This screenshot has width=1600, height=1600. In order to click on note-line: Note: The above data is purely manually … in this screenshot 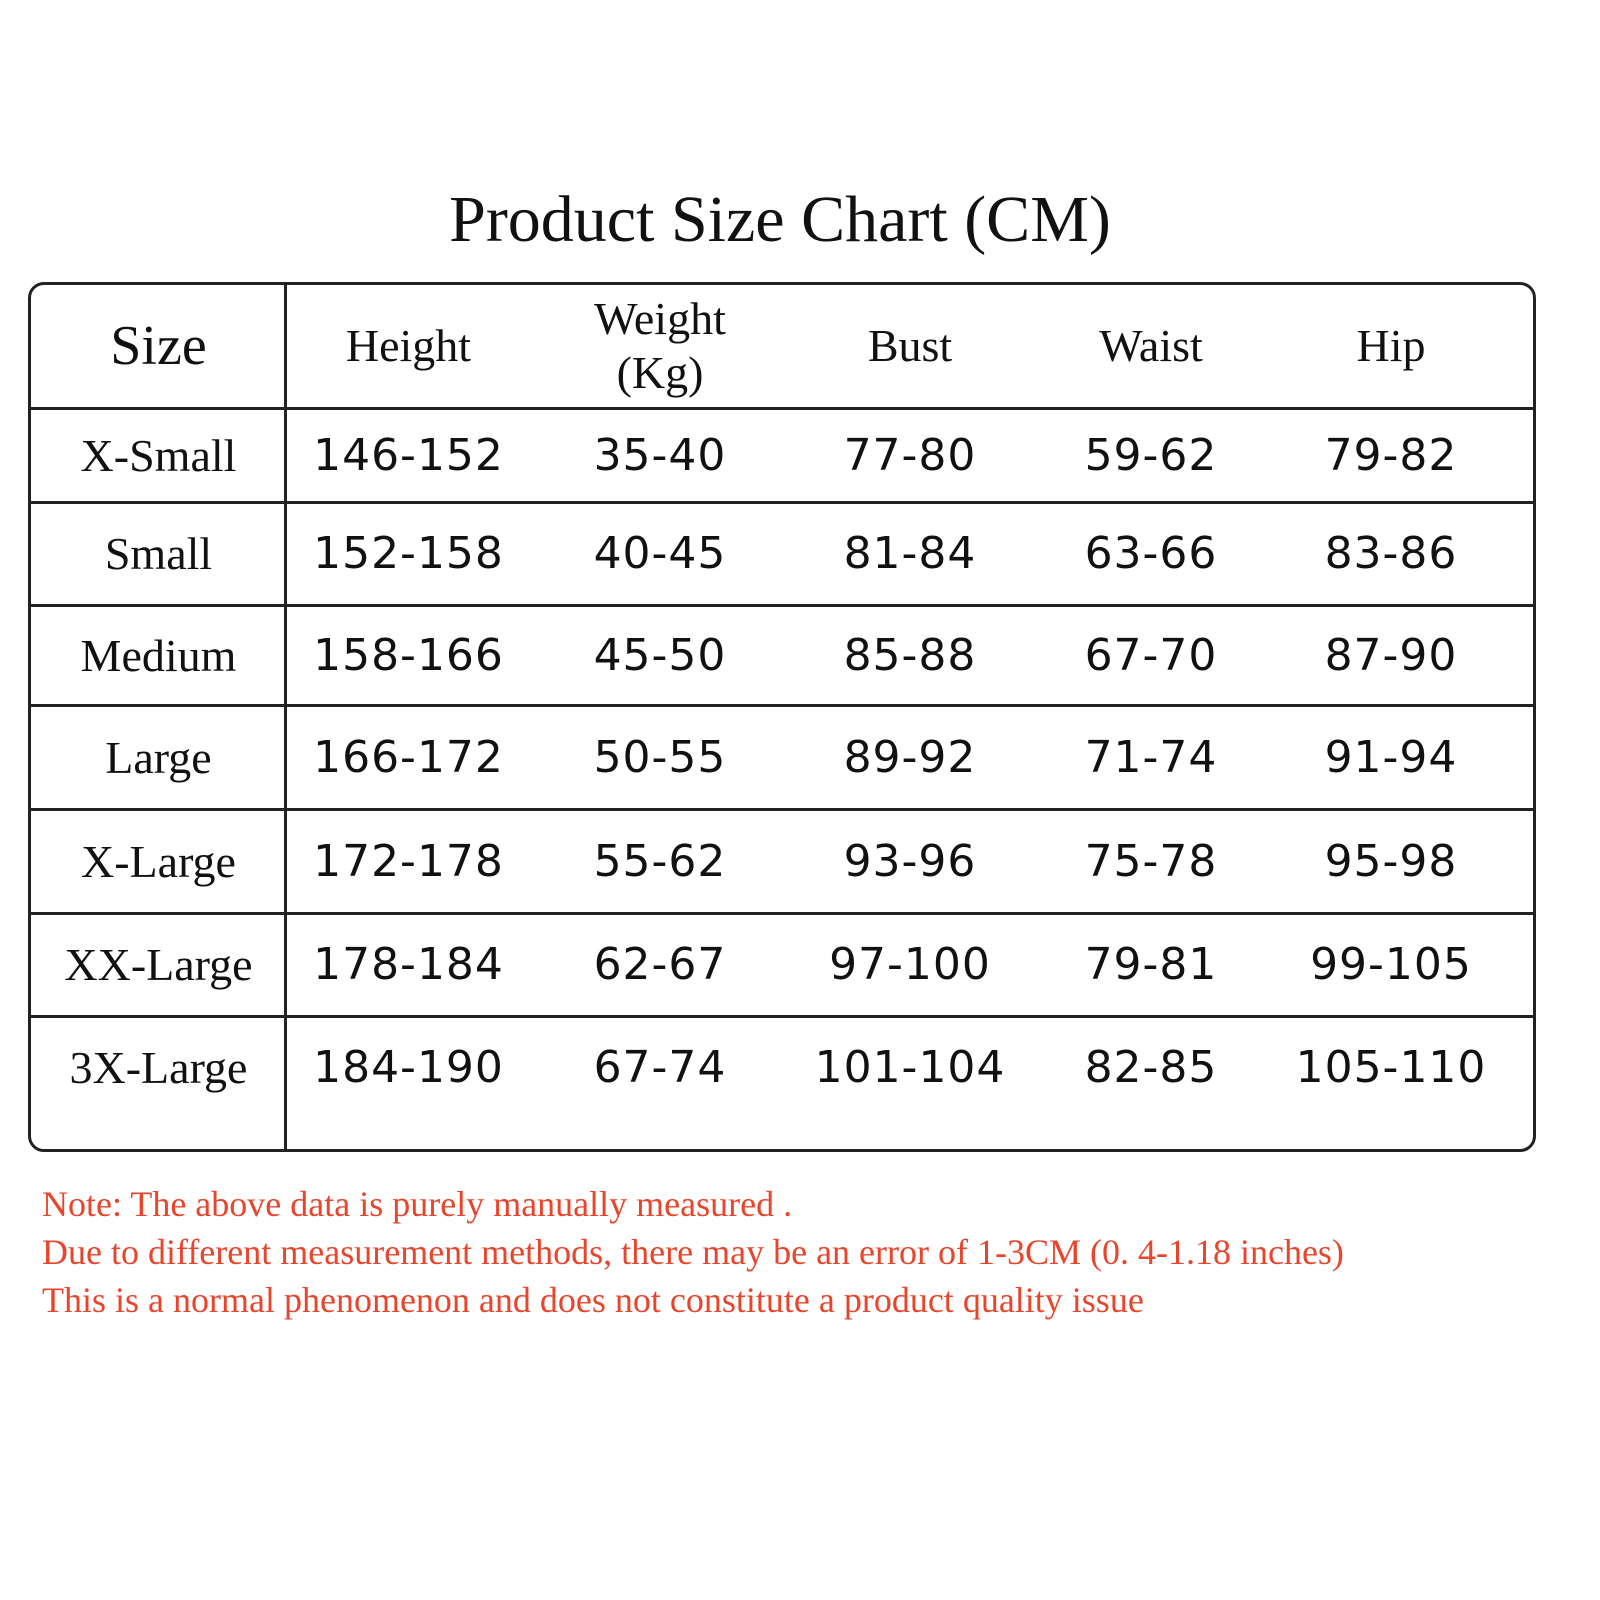, I will do `click(417, 1204)`.